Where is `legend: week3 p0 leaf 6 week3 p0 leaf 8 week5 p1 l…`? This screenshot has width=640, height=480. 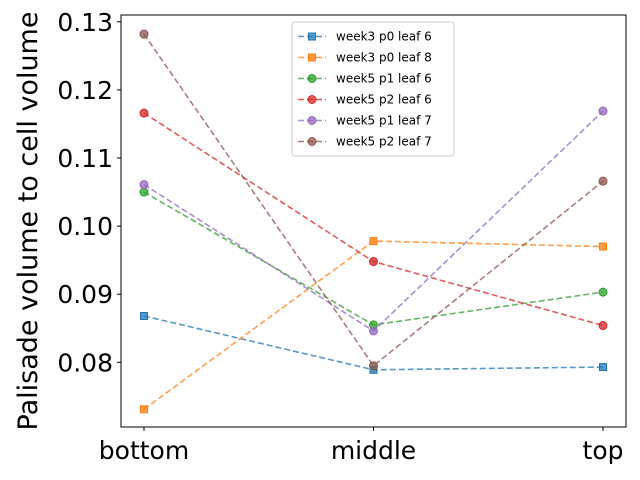 legend: week3 p0 leaf 6 week3 p0 leaf 8 week5 p1 l… is located at coordinates (373, 89).